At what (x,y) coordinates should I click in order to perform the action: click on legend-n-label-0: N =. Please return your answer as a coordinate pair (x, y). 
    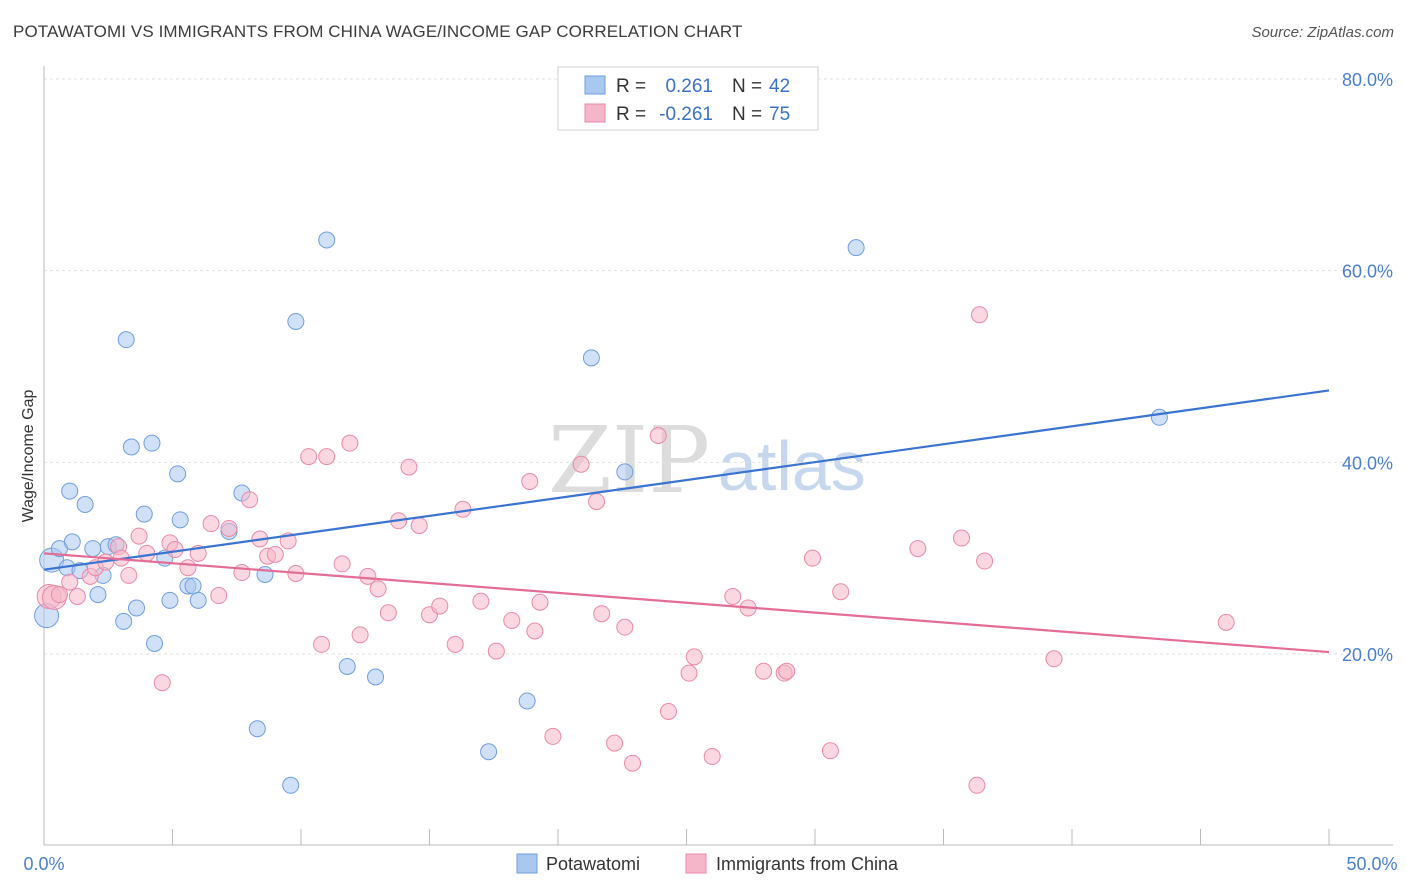
    Looking at the image, I should click on (747, 86).